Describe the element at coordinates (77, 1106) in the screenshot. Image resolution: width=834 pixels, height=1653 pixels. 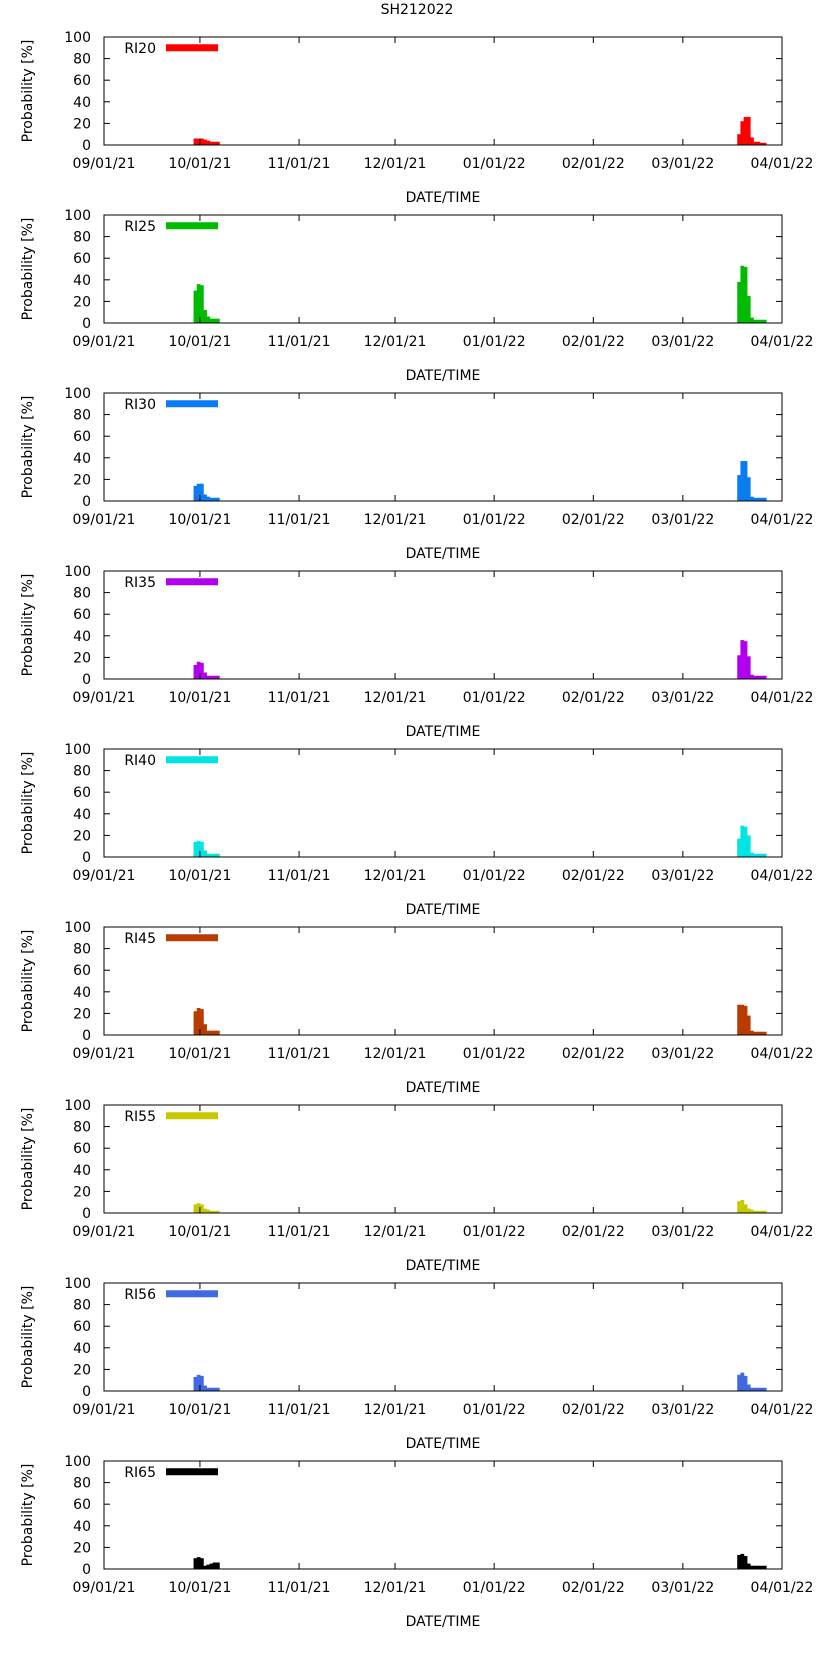
I see `y-tick-label: 100` at that location.